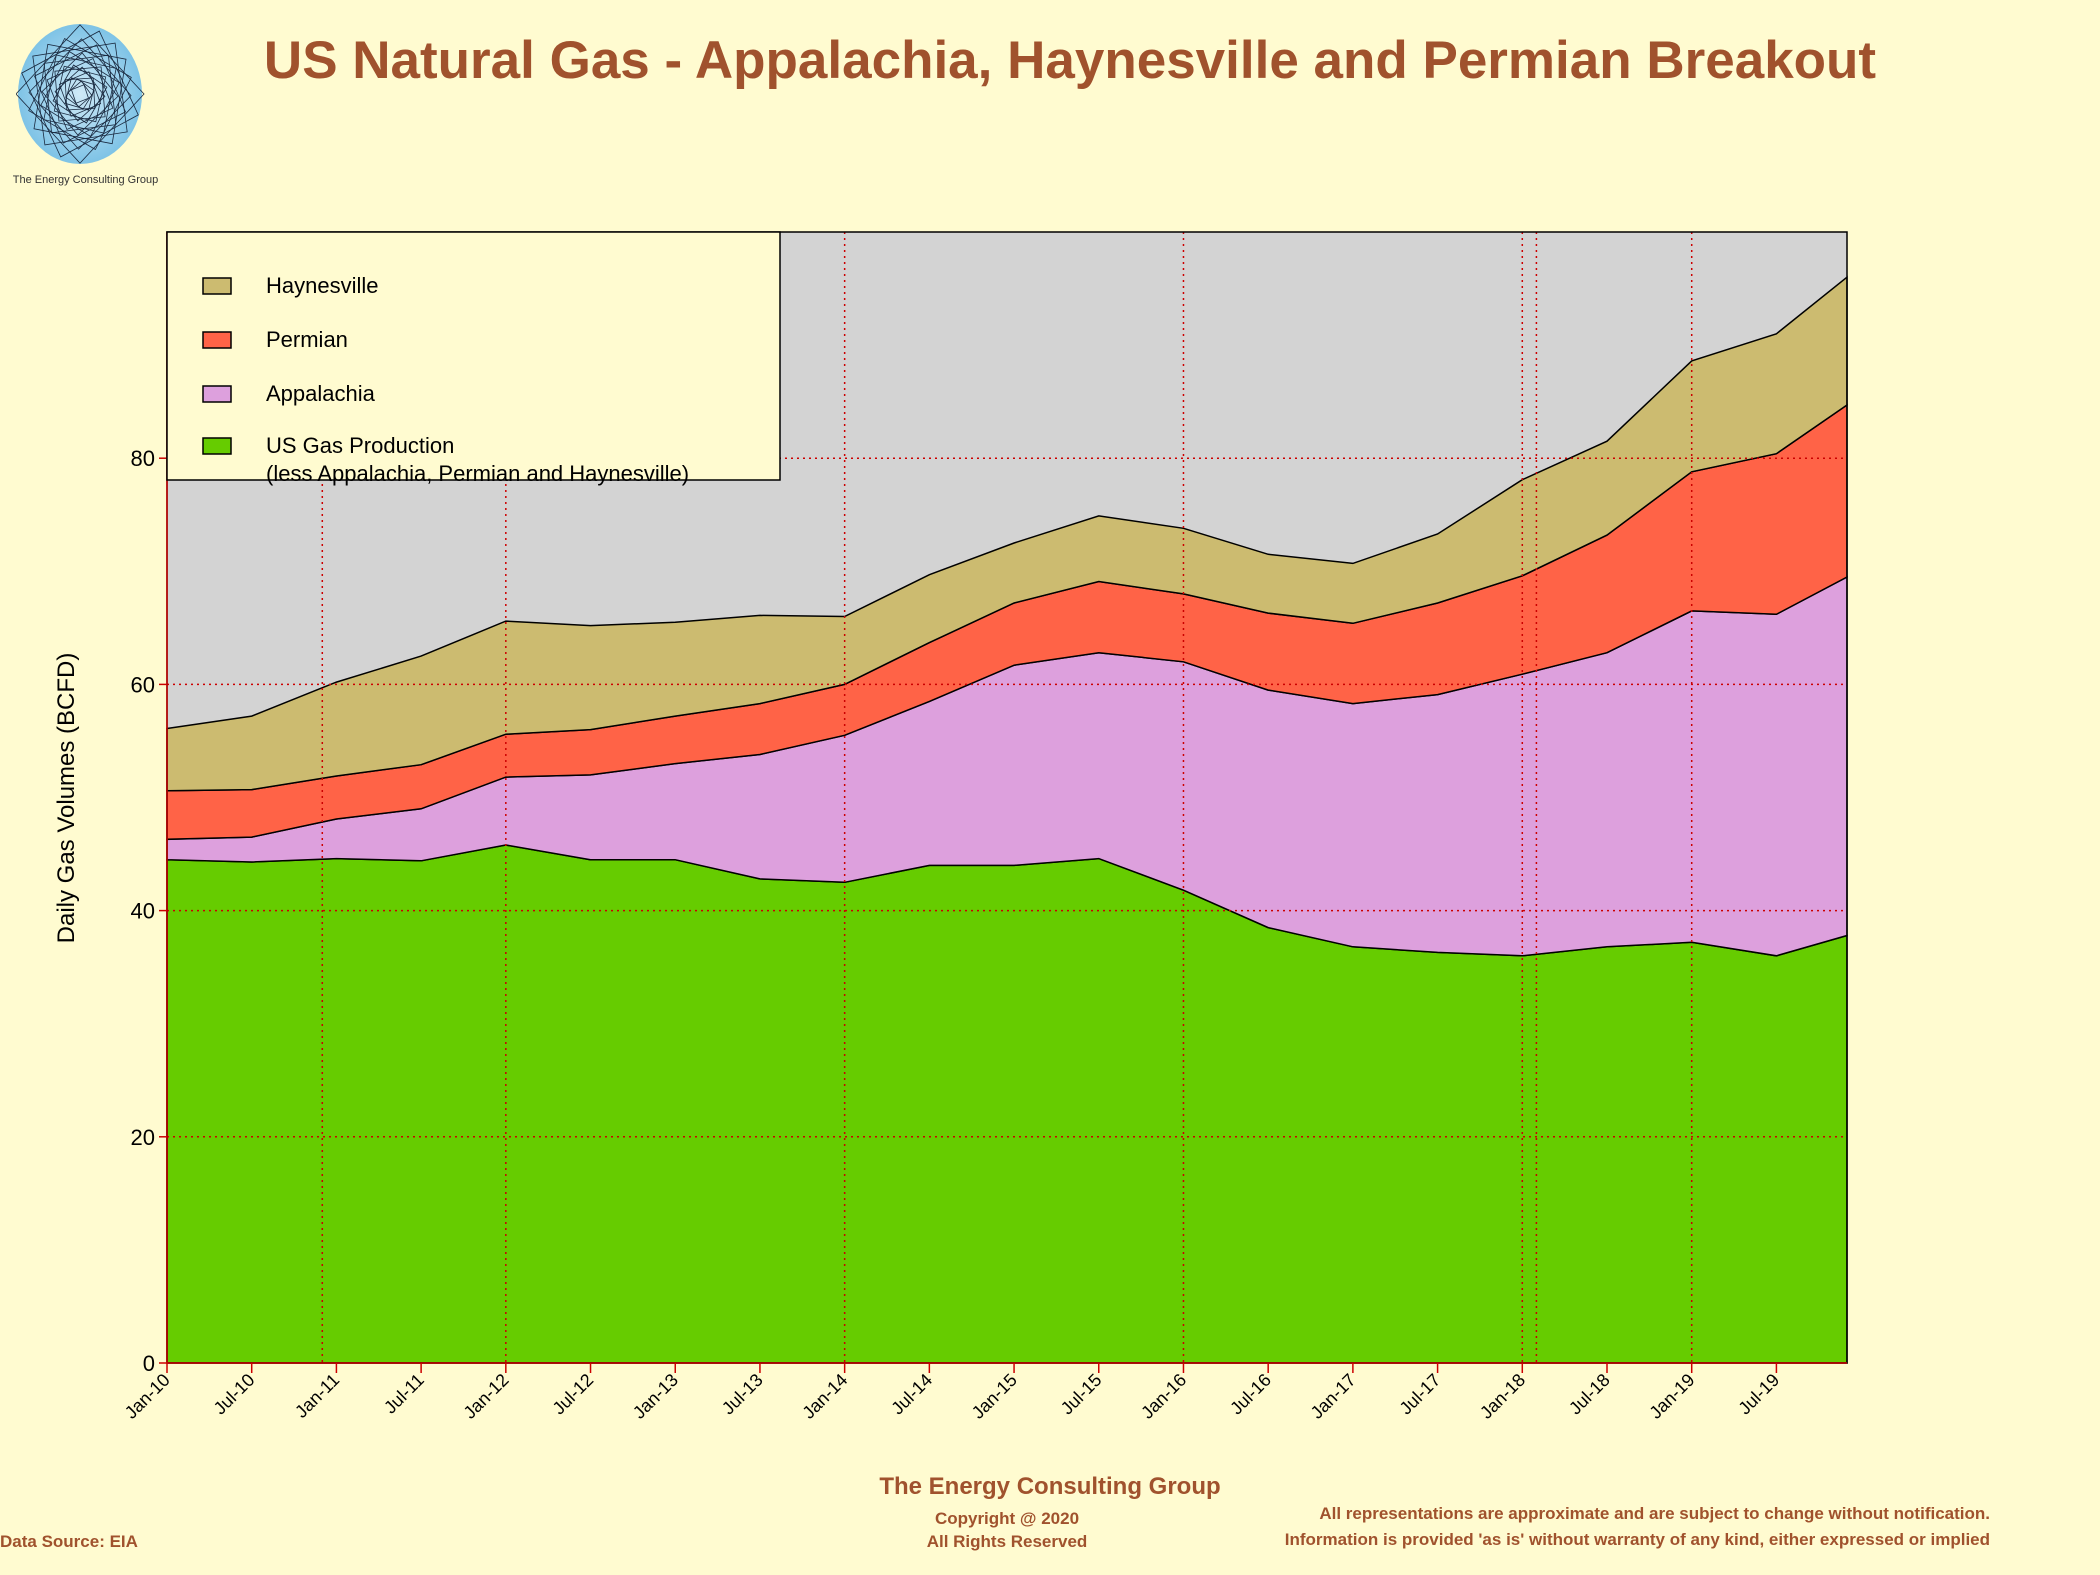 The width and height of the screenshot is (2100, 1575). What do you see at coordinates (994, 1396) in the screenshot?
I see `x-tick-label: Jan-15` at bounding box center [994, 1396].